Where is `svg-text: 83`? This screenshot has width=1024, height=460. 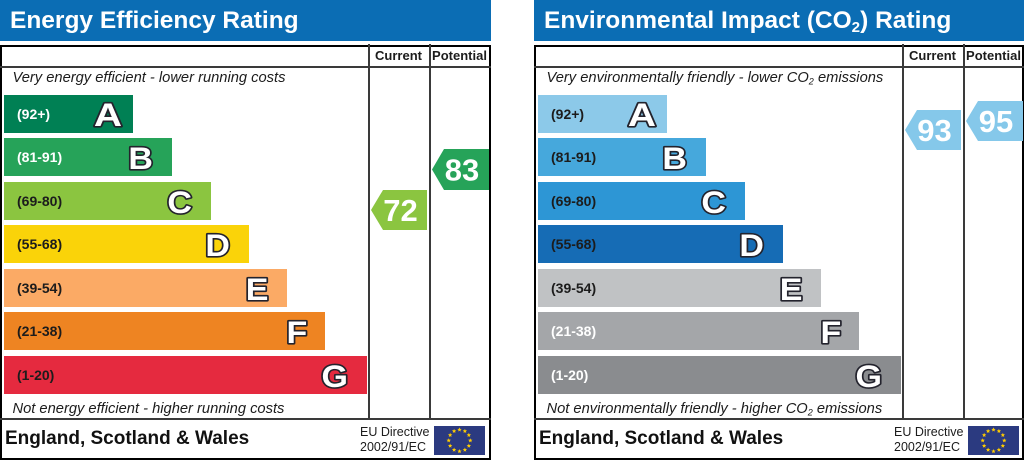 svg-text: 83 is located at coordinates (462, 170).